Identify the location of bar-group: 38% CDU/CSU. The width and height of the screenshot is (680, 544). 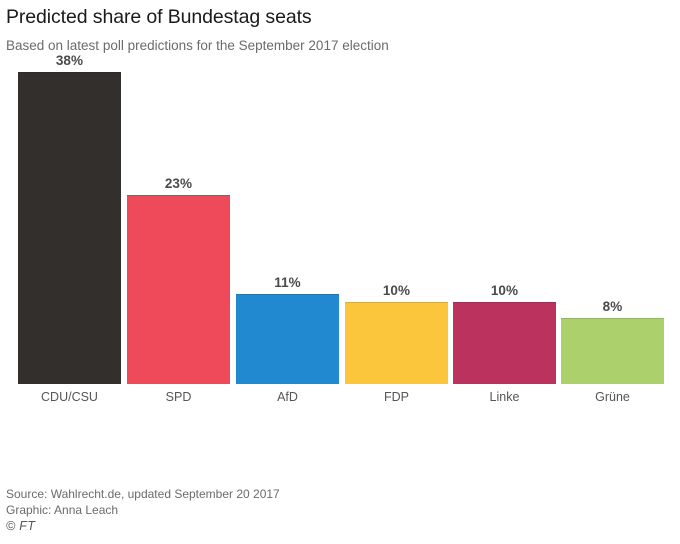
(69, 228).